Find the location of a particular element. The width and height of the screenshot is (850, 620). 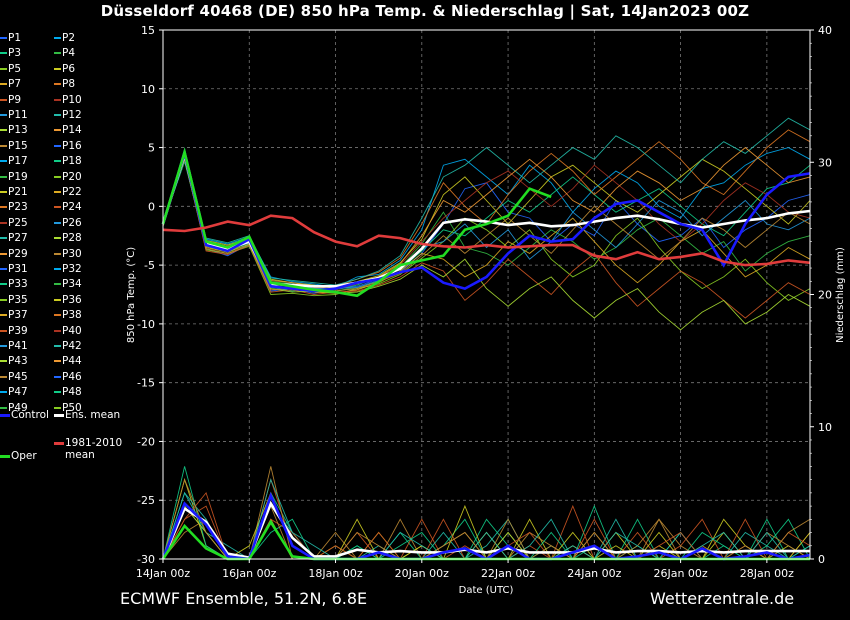

legend-label: P16 is located at coordinates (72, 145).